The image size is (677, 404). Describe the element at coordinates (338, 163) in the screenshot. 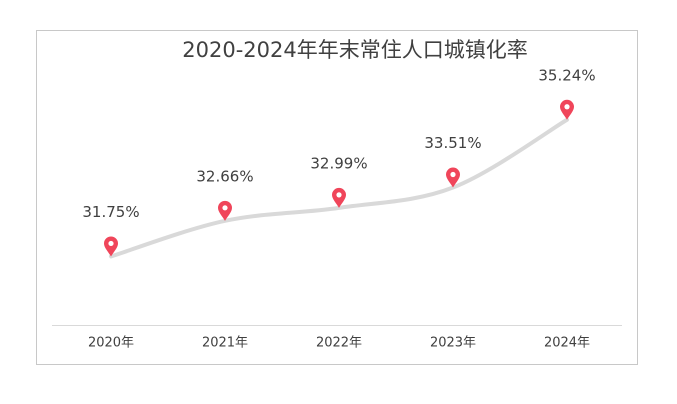

I see `data-label: 32.99%` at that location.